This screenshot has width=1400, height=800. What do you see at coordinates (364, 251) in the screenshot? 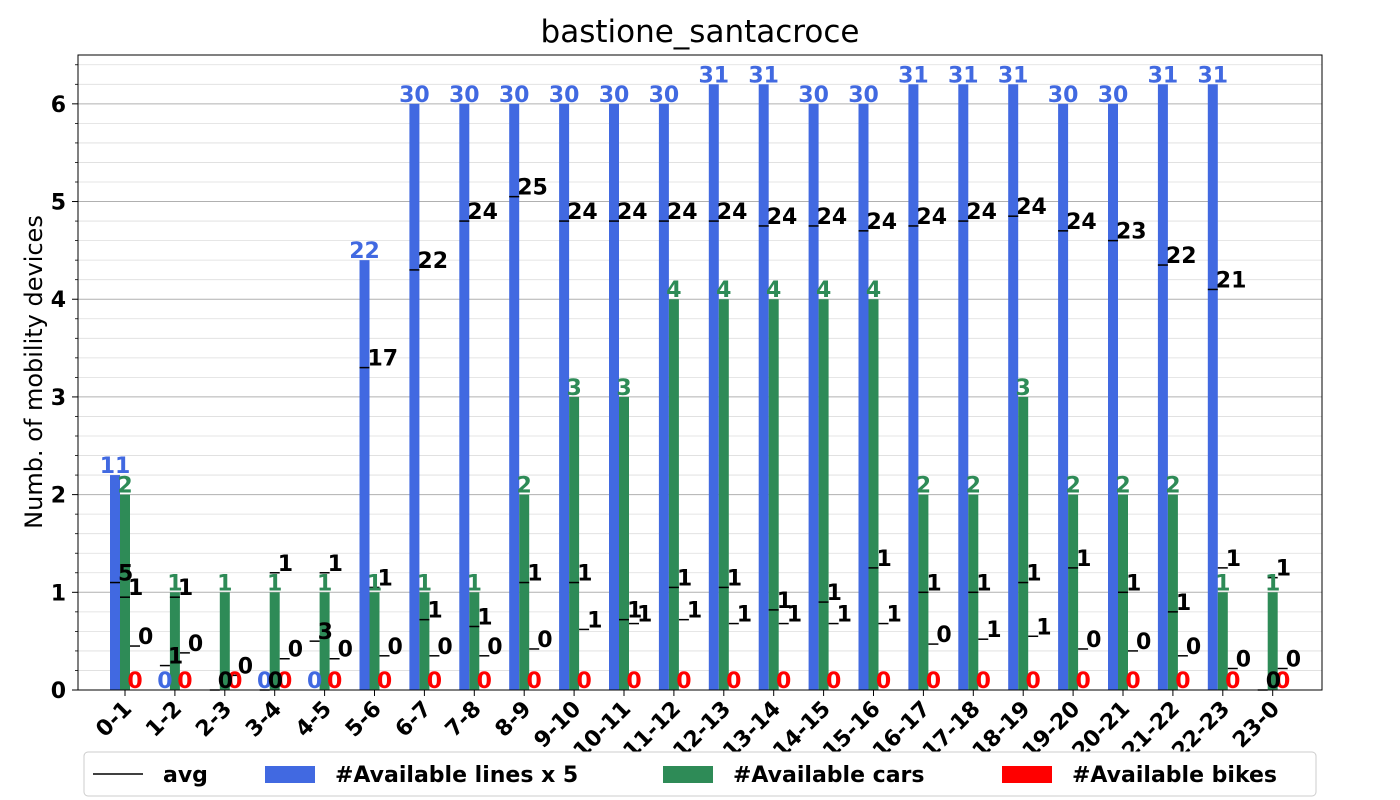
I see `lines-value-label: 22` at bounding box center [364, 251].